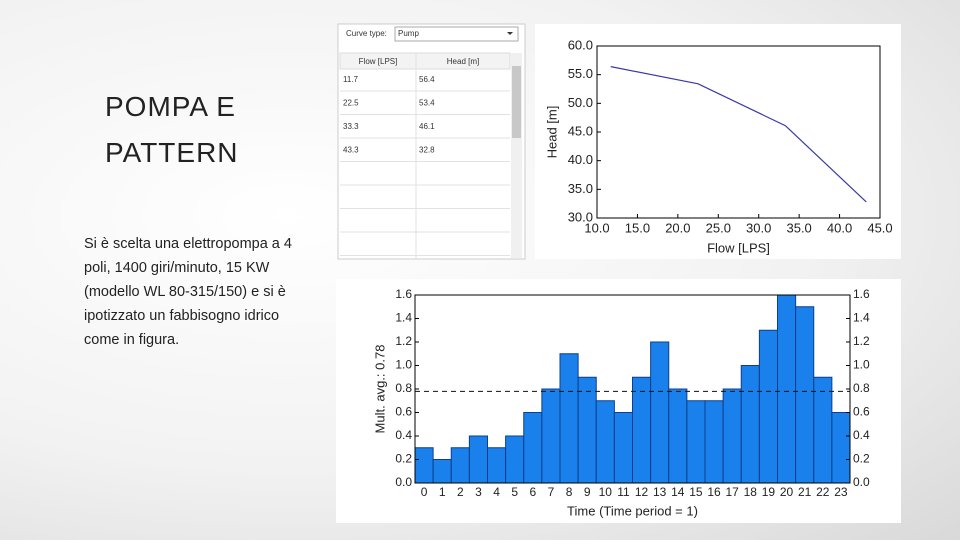  I want to click on x-tick-label: 7, so click(551, 492).